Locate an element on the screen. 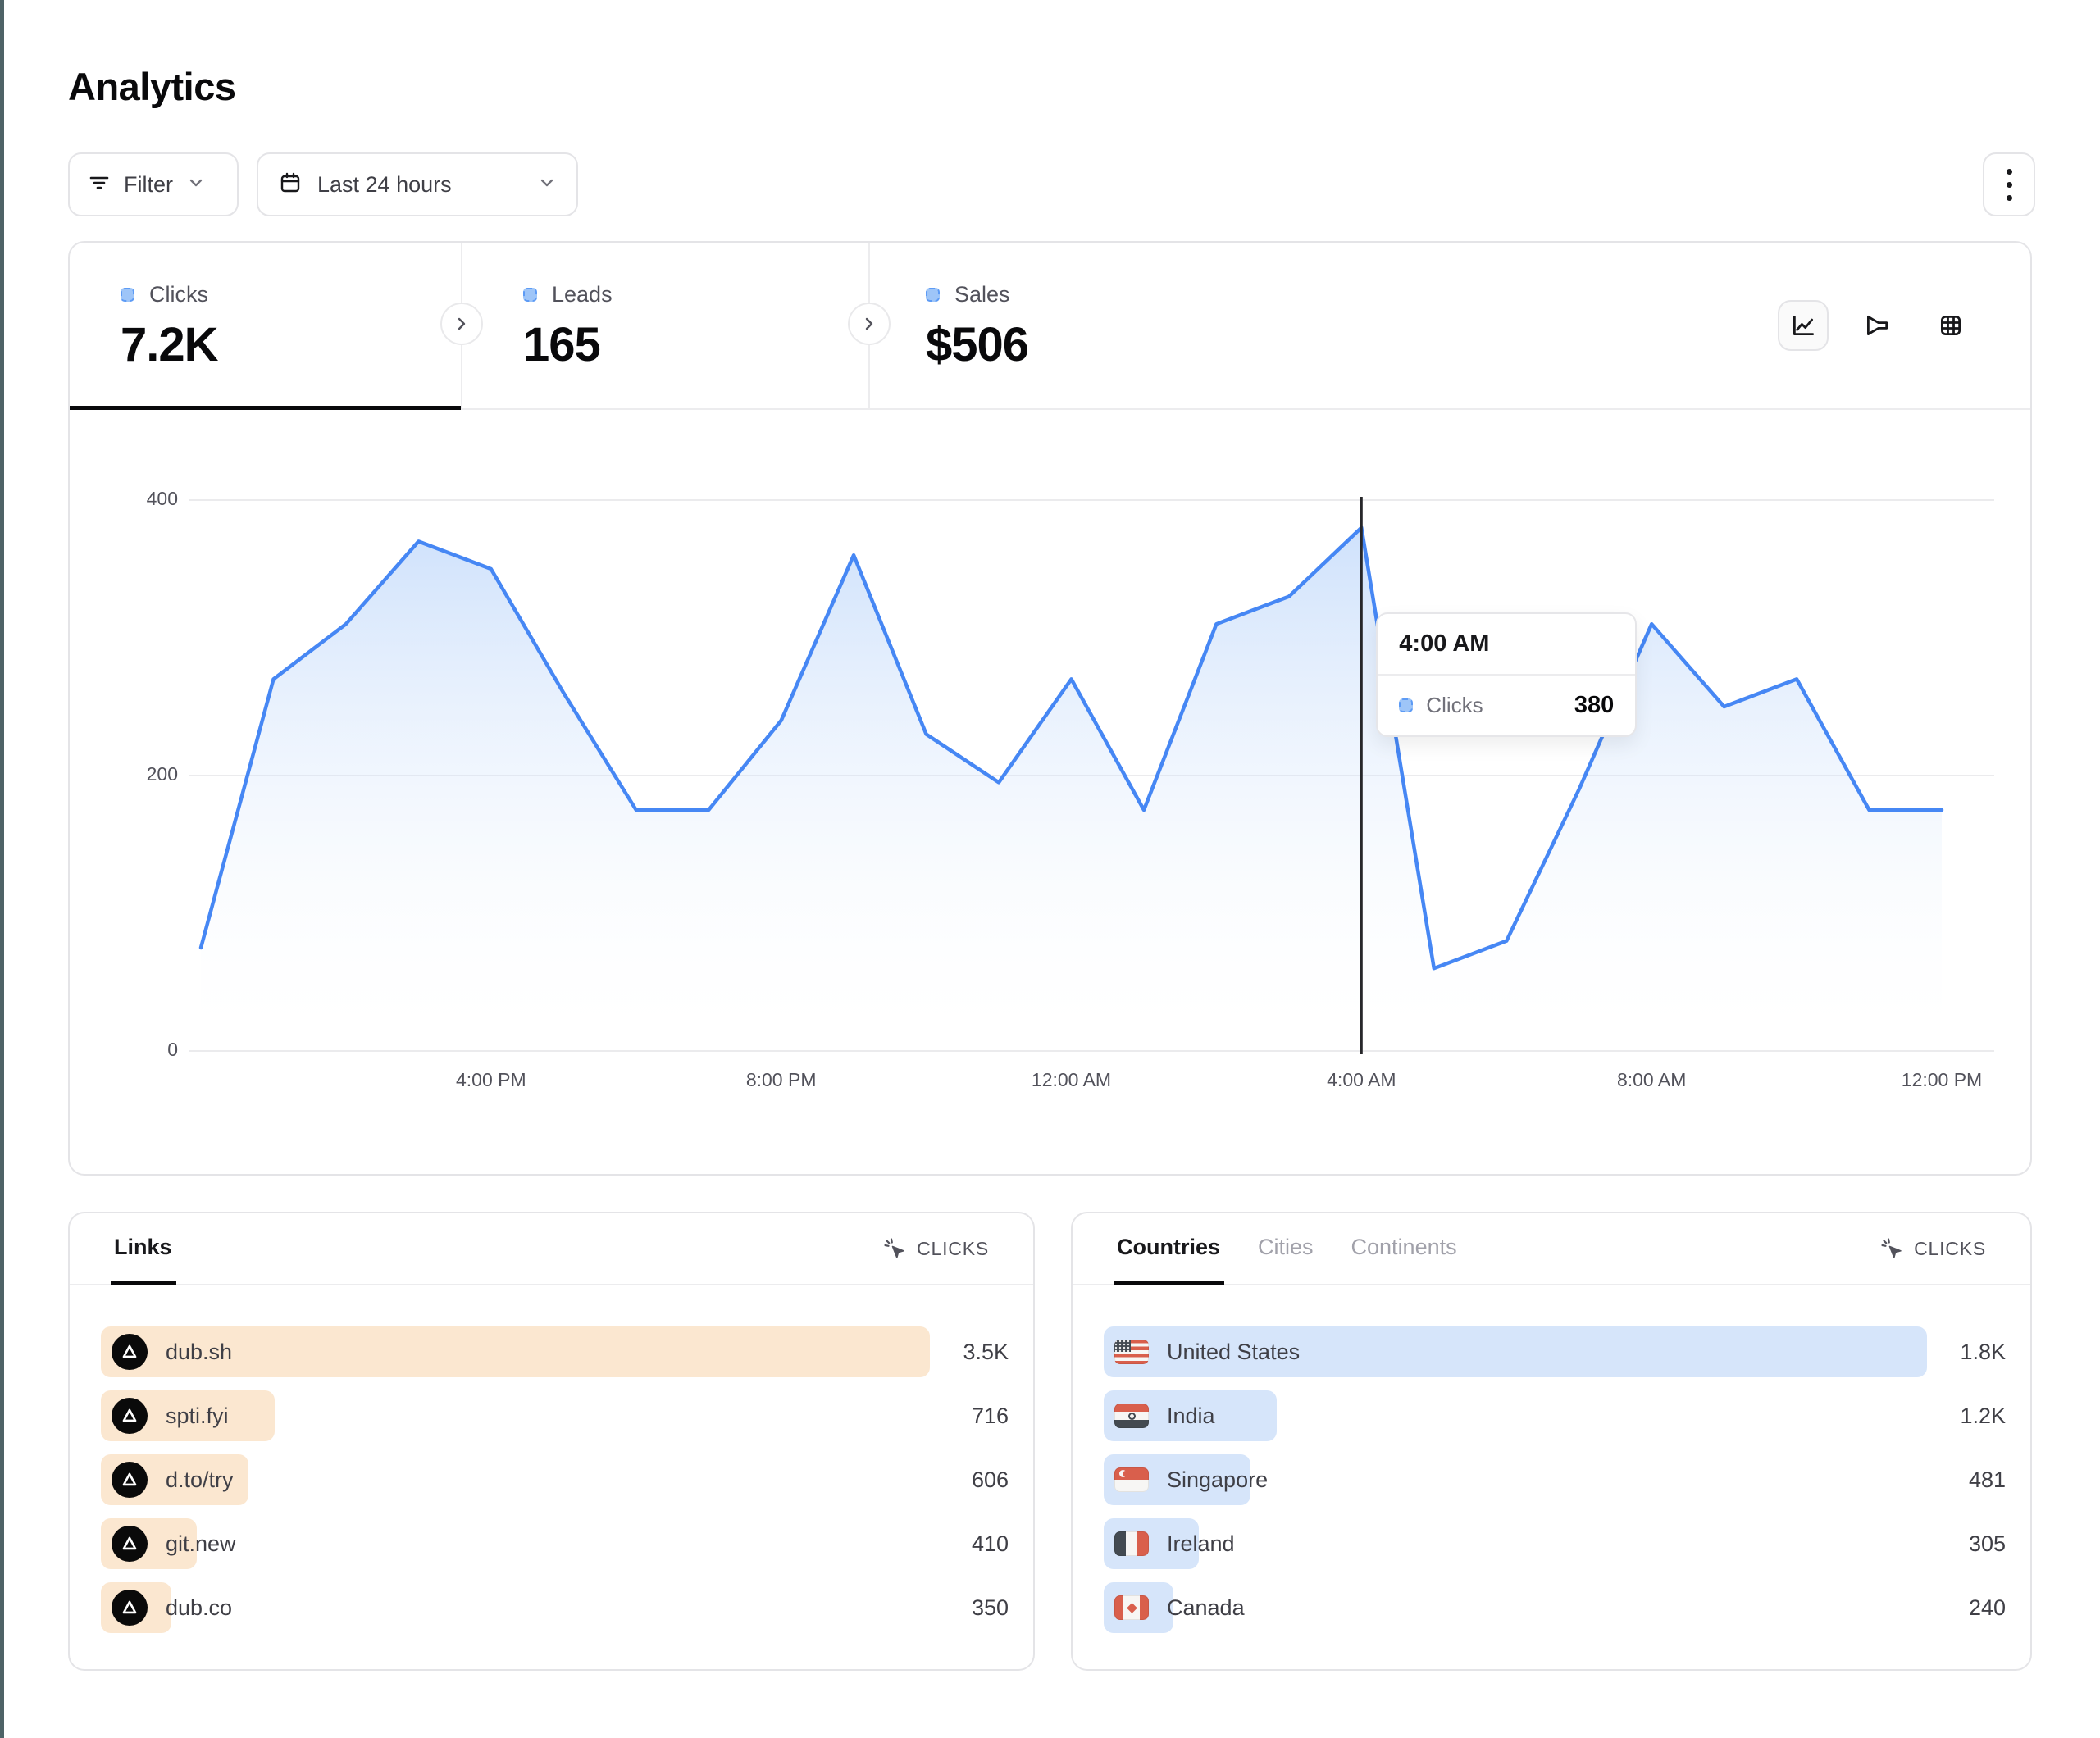 This screenshot has height=1738, width=2100. link-row-value: 716 is located at coordinates (990, 1415).